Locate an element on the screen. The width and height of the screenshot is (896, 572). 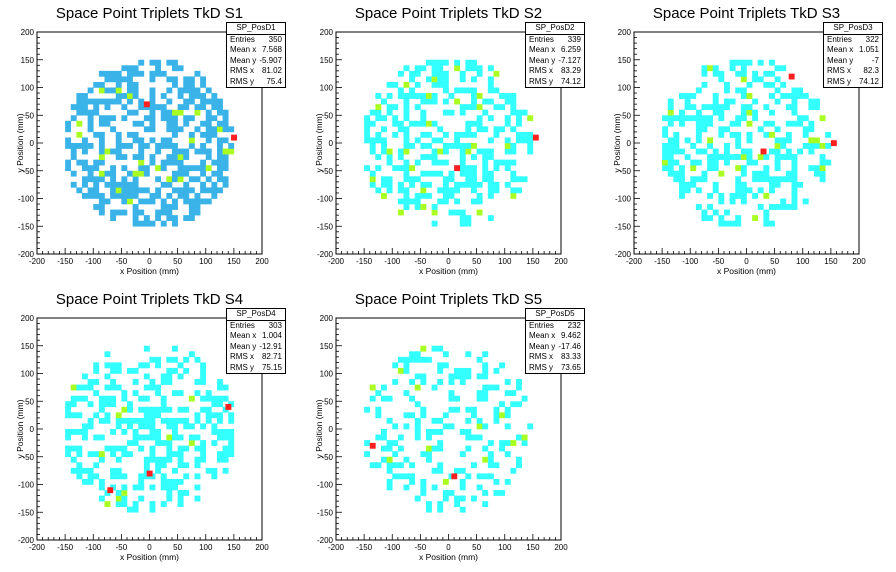
y-tick-label: -200 is located at coordinates (26, 254).